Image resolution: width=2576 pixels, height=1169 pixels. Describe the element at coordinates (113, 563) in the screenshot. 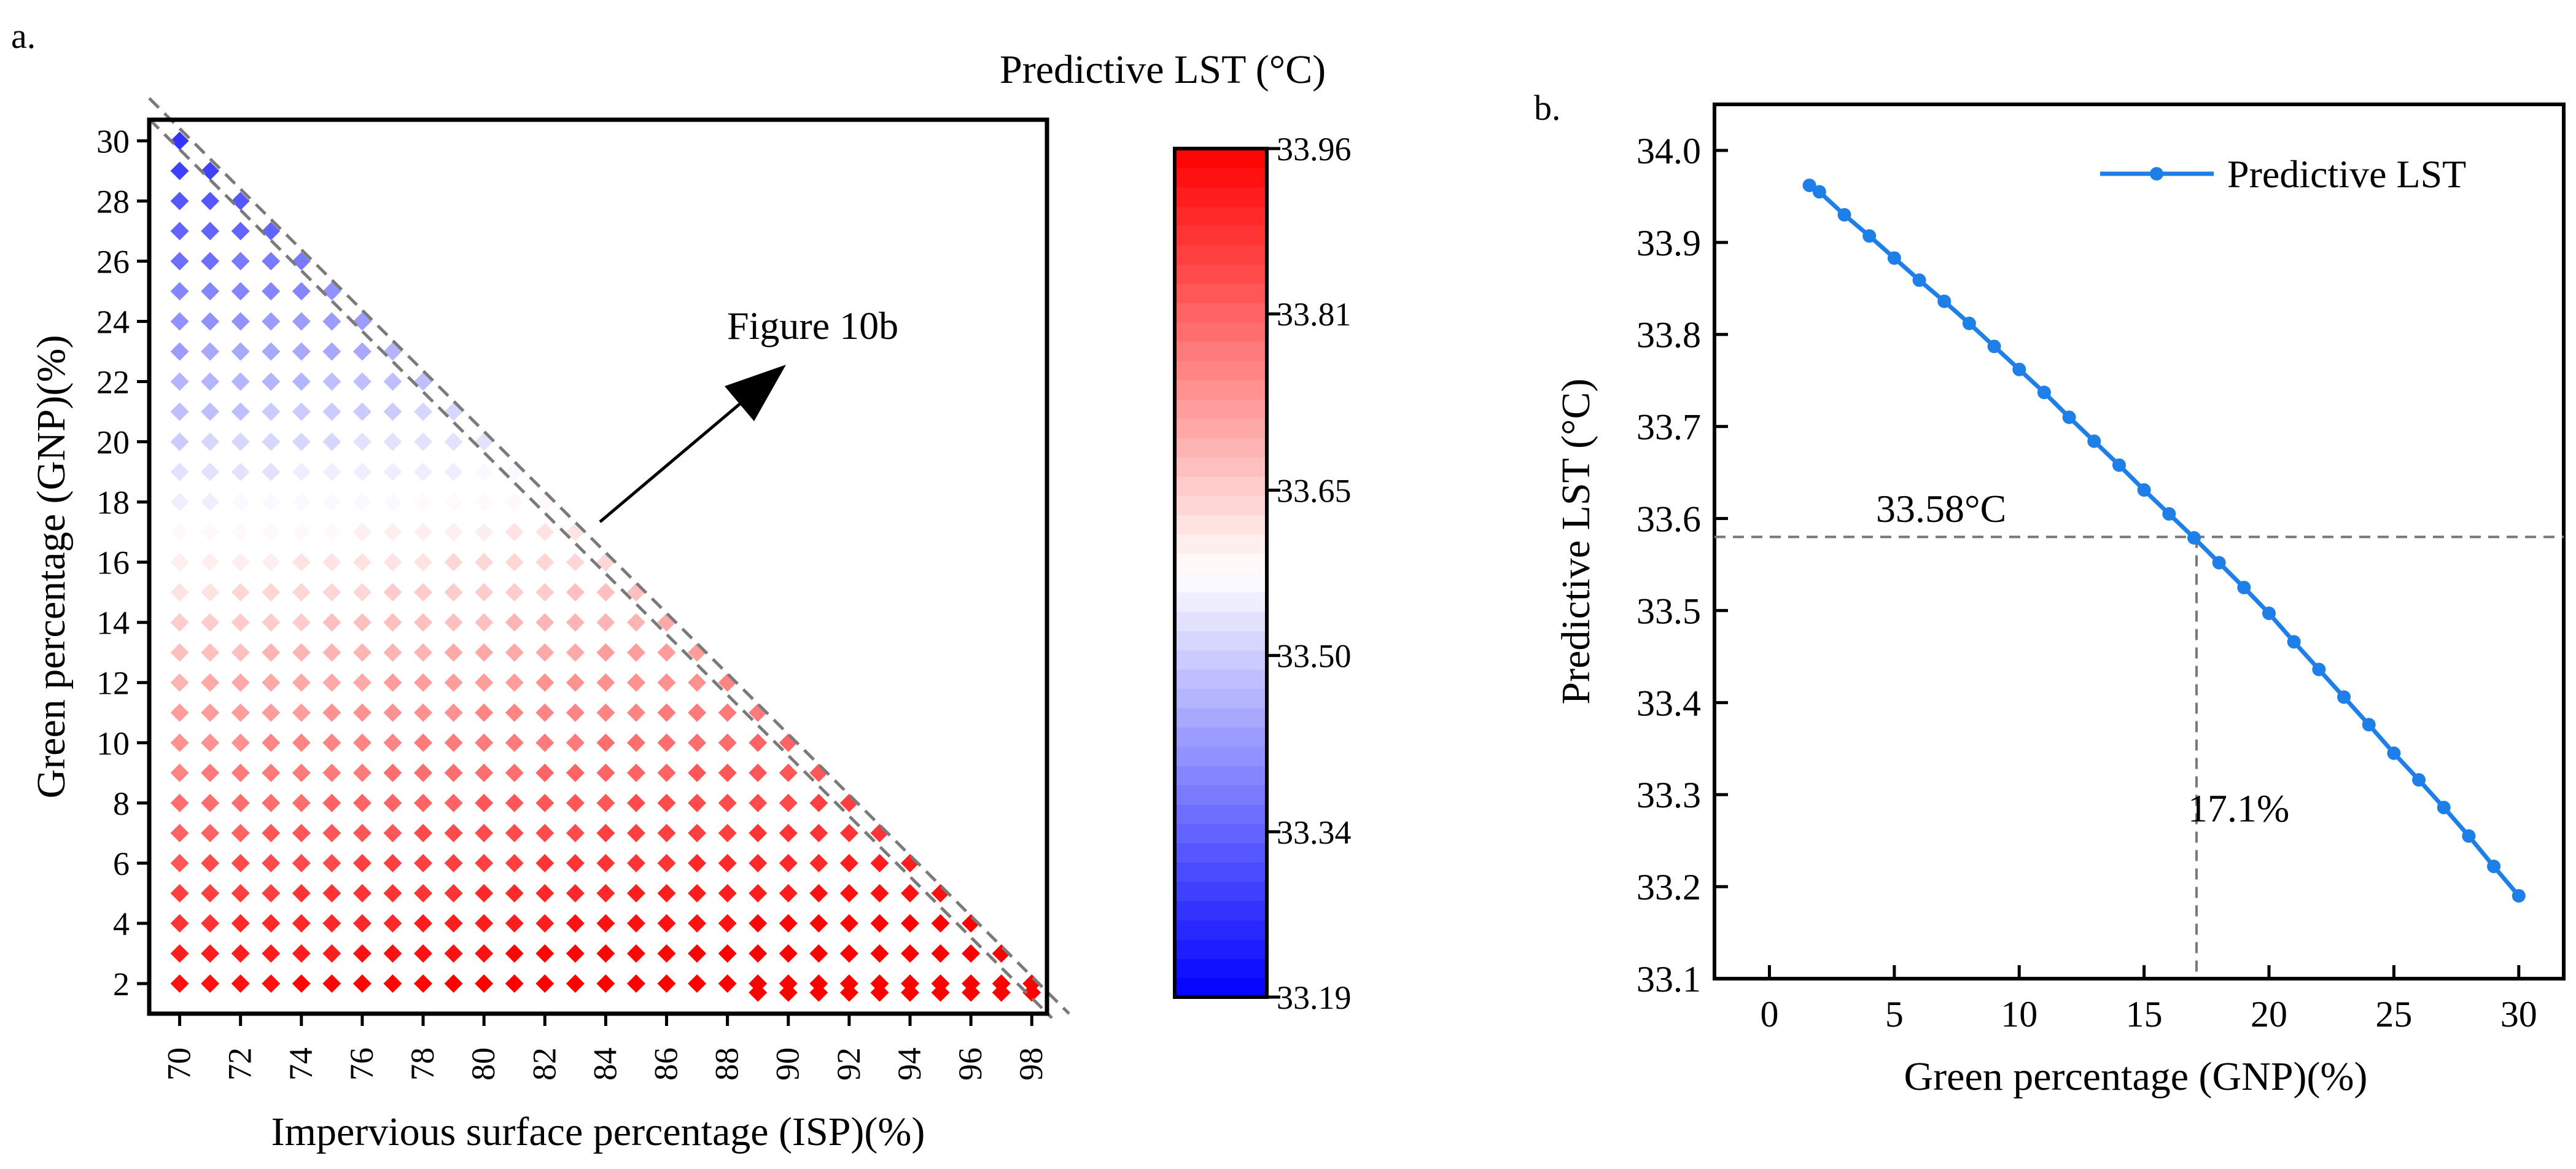

I see `heatmap-y-tick-label: 16` at that location.